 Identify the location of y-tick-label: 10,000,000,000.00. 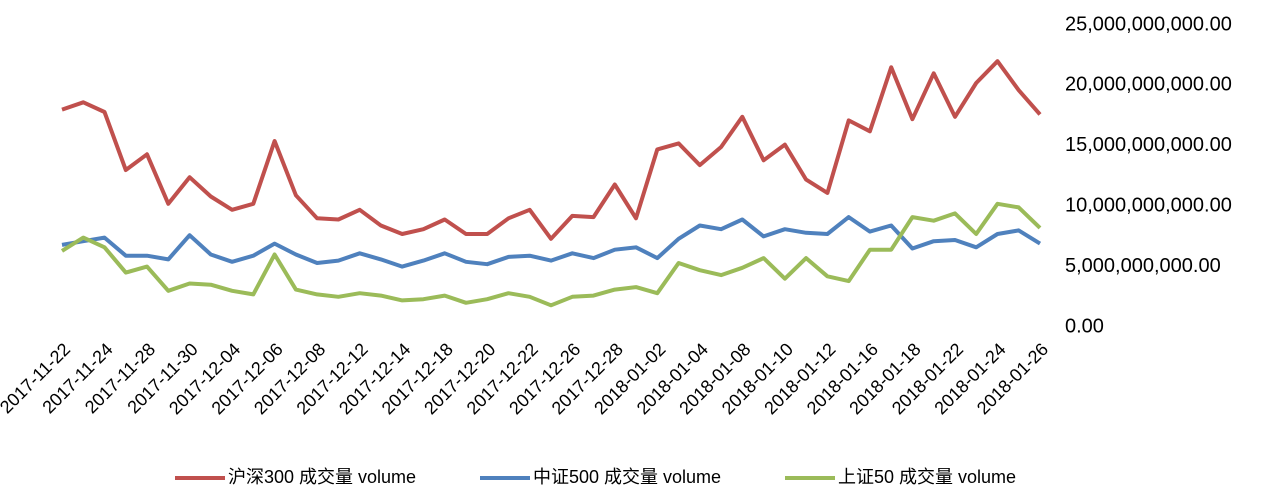
(1148, 205).